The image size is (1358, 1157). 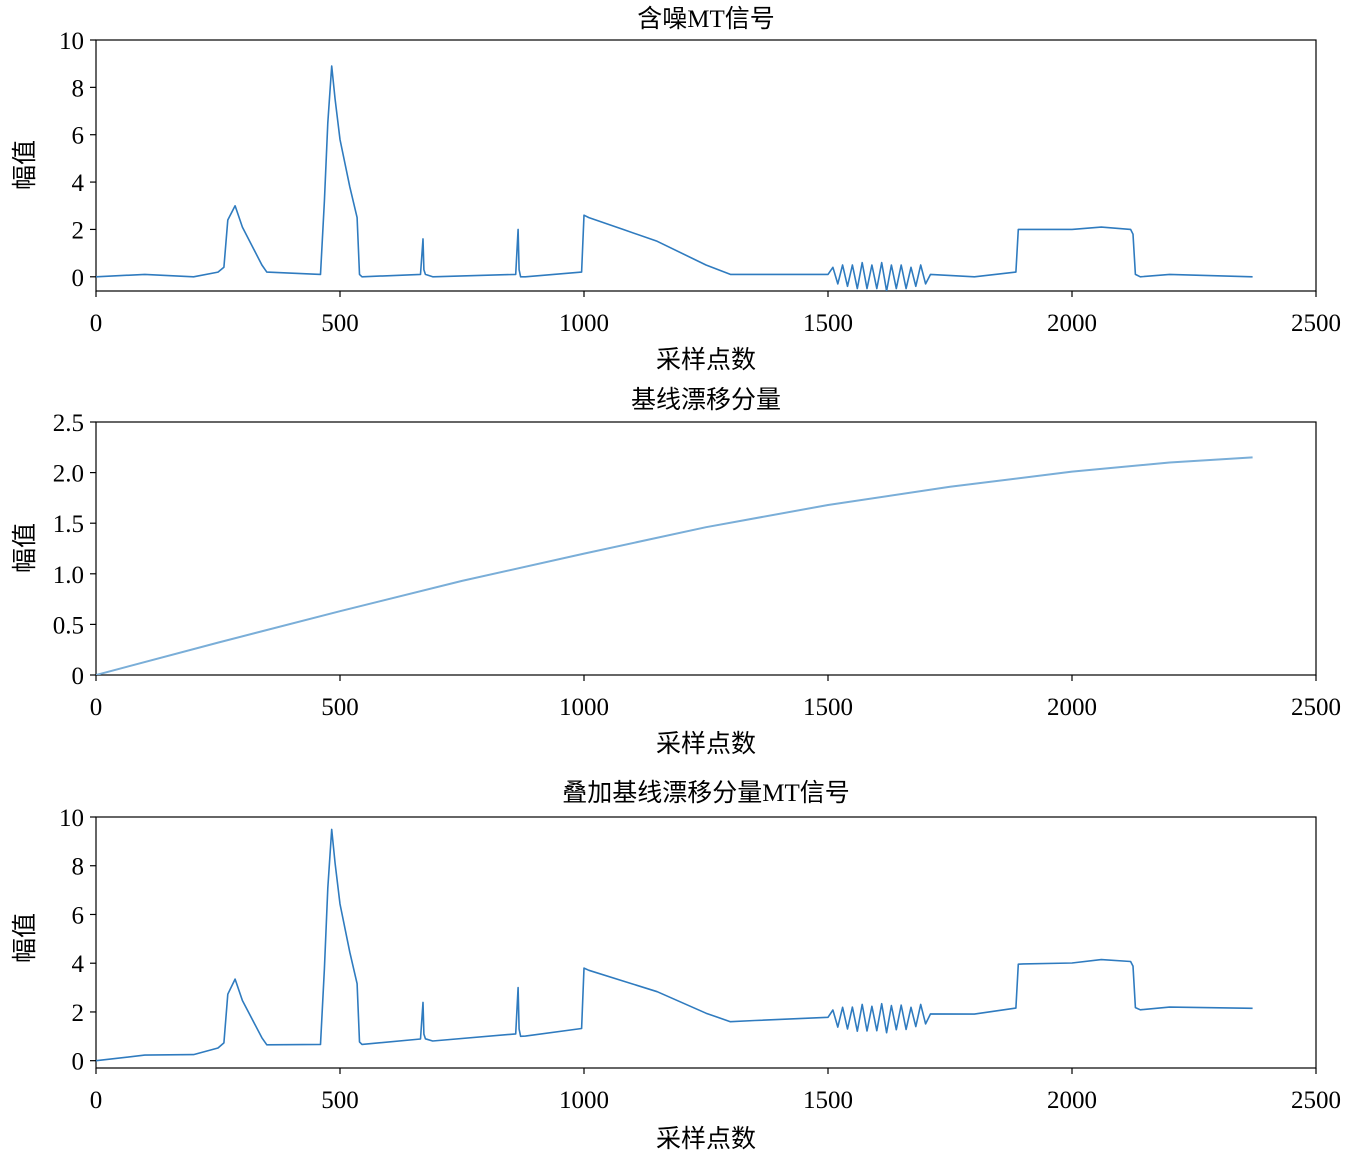 What do you see at coordinates (68, 474) in the screenshot?
I see `y-tick-label: 2.0` at bounding box center [68, 474].